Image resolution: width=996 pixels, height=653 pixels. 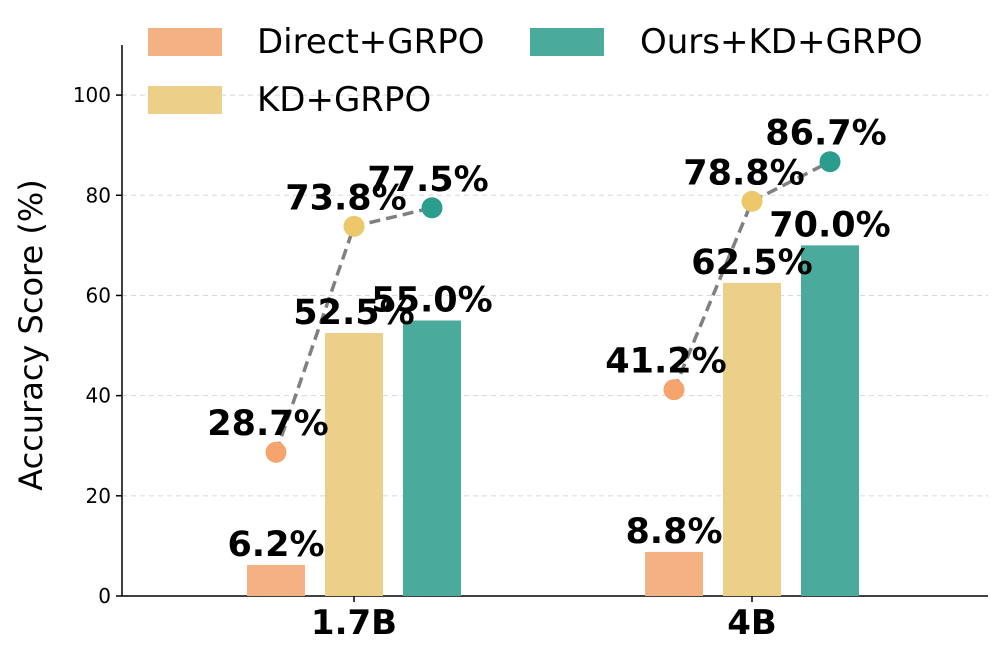 I want to click on bar-data-label: 62.5%, so click(x=751, y=263).